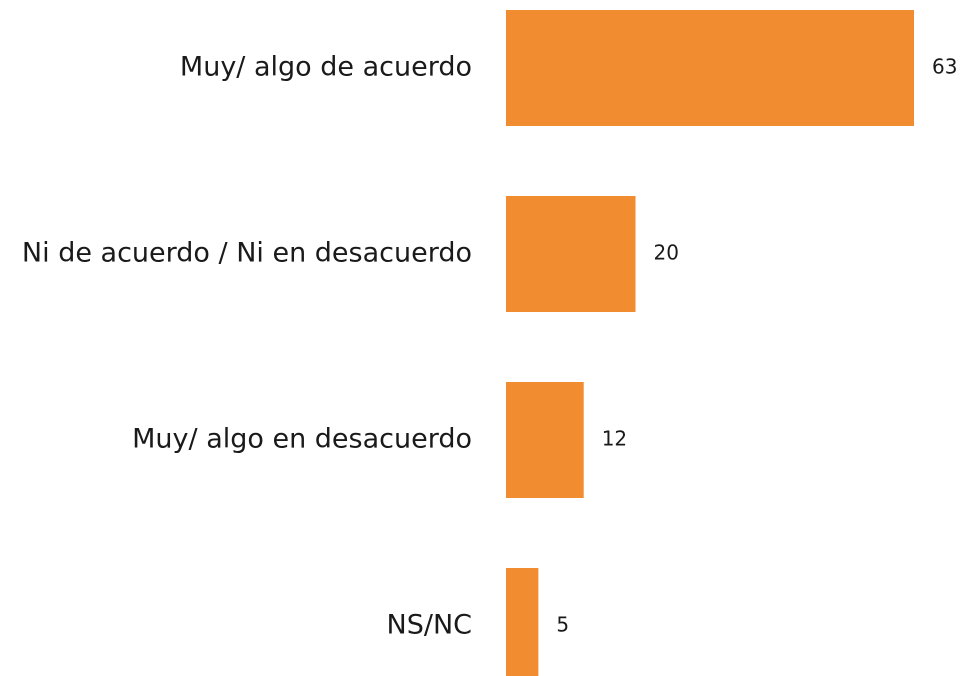 The height and width of the screenshot is (676, 964). I want to click on value-label: 12, so click(614, 439).